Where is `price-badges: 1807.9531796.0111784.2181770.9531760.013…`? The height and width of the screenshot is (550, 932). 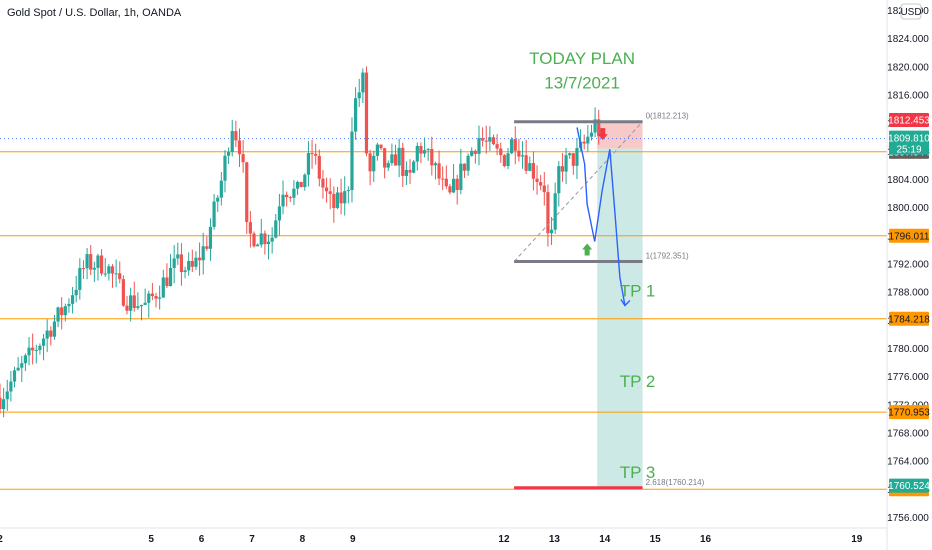 price-badges: 1807.9531796.0111784.2181770.9531760.013… is located at coordinates (909, 305).